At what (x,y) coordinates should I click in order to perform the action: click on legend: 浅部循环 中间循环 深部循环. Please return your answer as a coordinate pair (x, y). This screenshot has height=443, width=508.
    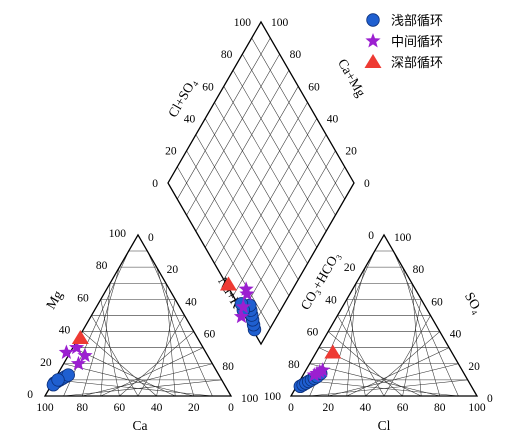
    Looking at the image, I should click on (403, 42).